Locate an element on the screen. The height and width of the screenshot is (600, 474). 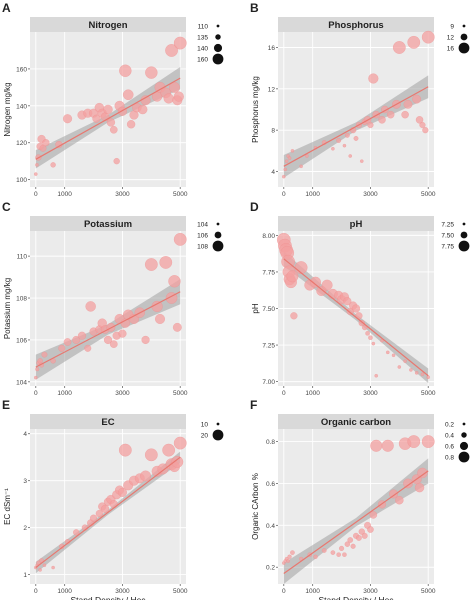
legend-label: 7.50 is located at coordinates (447, 236).